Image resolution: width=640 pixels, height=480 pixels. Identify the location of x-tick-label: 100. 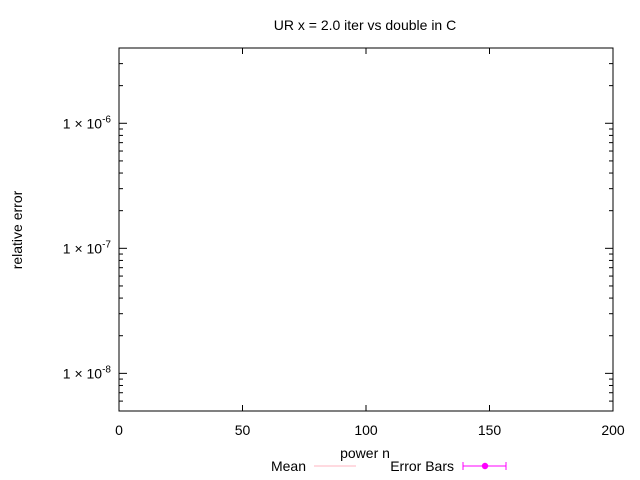
(366, 430).